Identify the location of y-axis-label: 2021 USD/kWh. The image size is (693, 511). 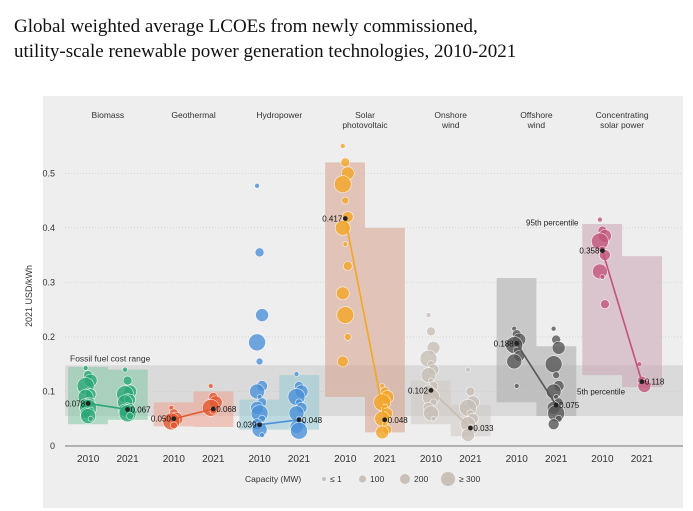
(29, 296).